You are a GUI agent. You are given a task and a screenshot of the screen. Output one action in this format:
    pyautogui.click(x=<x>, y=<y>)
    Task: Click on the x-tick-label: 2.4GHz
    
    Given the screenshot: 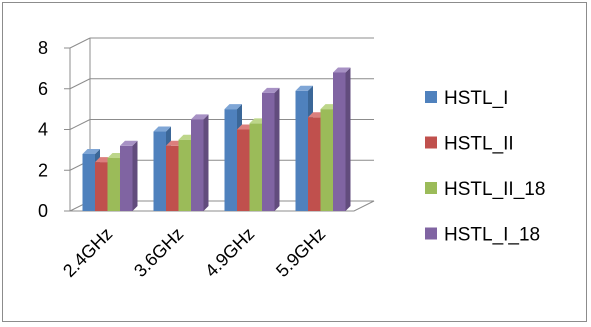 What is the action you would take?
    pyautogui.click(x=87, y=252)
    